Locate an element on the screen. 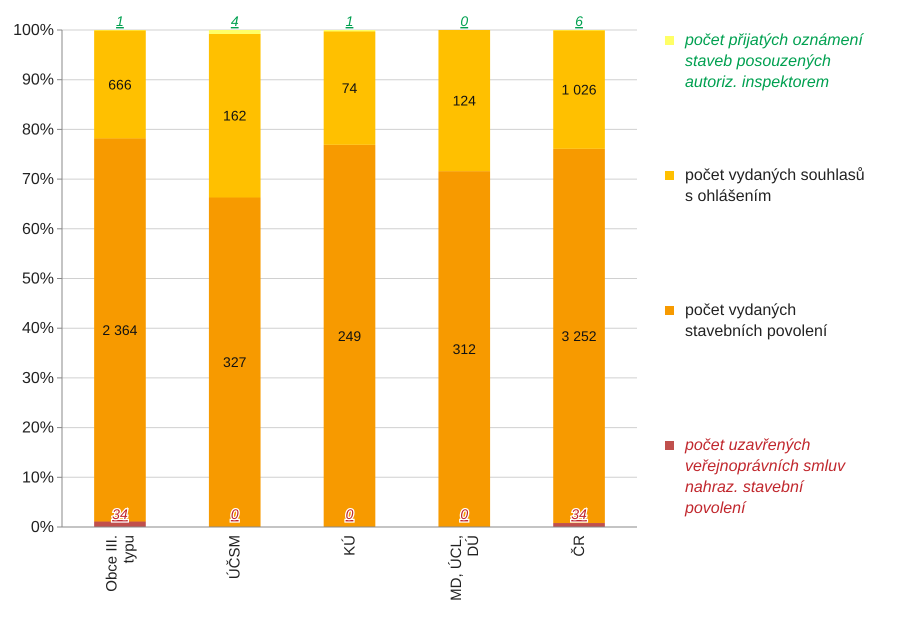  annotation: 327 is located at coordinates (235, 362).